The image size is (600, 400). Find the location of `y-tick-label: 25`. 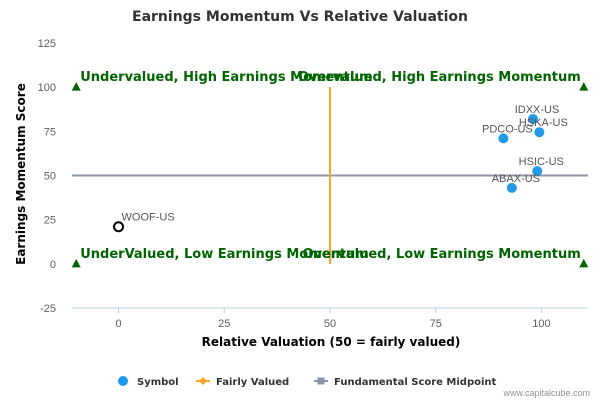

y-tick-label: 25 is located at coordinates (50, 221).